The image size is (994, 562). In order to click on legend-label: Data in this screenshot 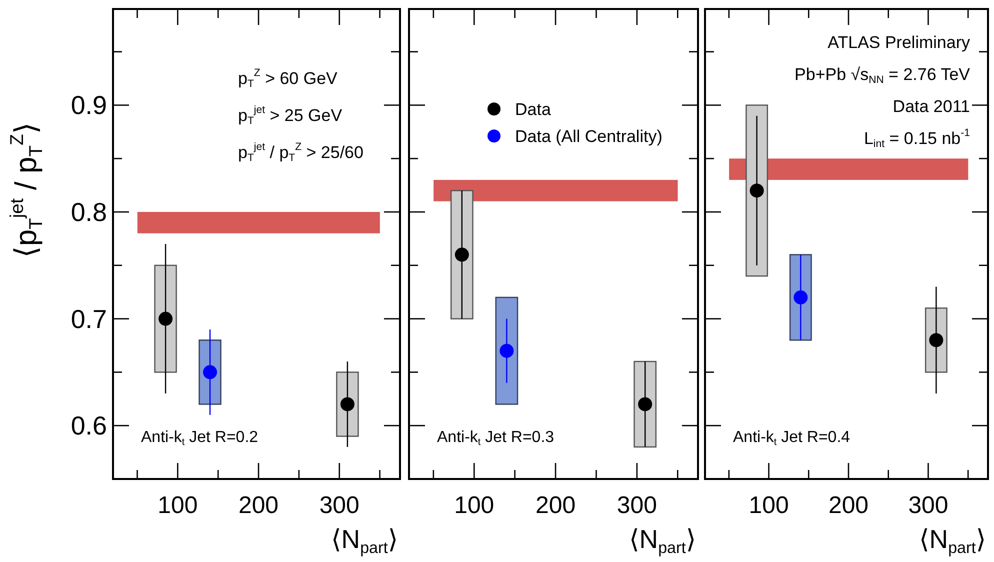, I will do `click(533, 109)`.